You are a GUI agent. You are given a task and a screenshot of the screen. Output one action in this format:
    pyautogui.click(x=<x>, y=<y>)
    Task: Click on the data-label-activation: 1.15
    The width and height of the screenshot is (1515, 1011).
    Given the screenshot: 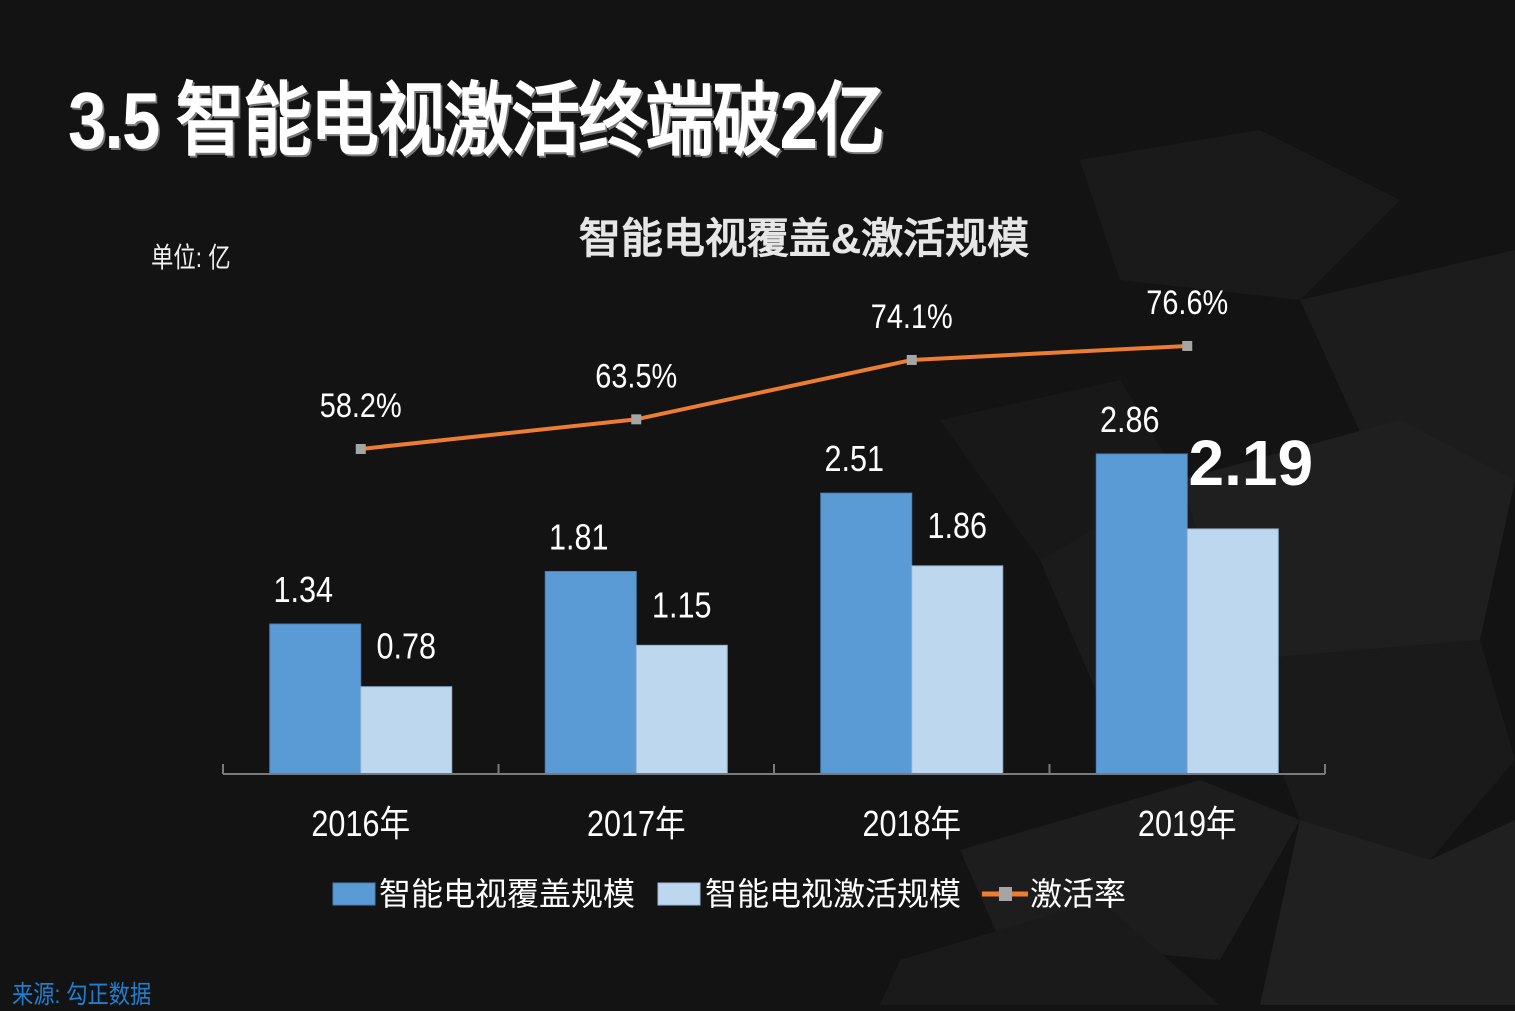 What is the action you would take?
    pyautogui.click(x=682, y=606)
    